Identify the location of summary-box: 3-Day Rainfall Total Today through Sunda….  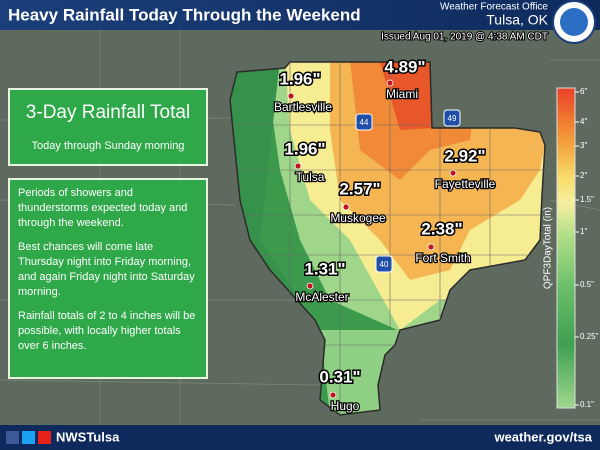
(108, 127).